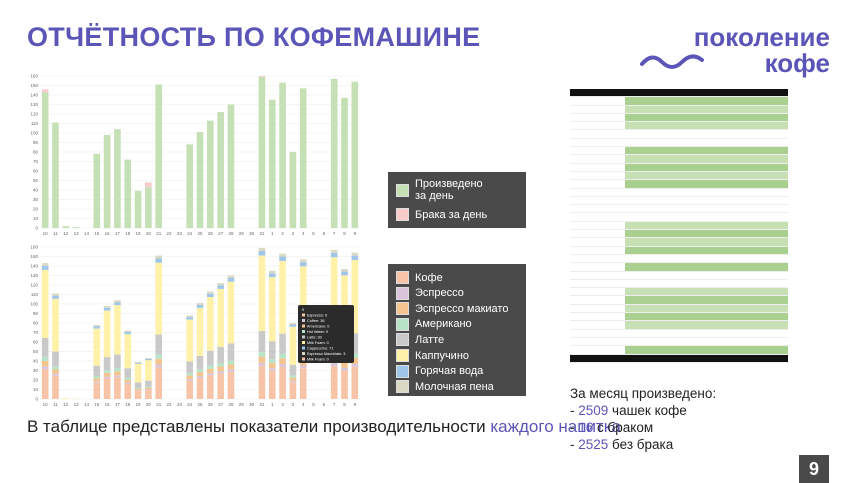  What do you see at coordinates (221, 233) in the screenshot?
I see `x-tick-label: 27` at bounding box center [221, 233].